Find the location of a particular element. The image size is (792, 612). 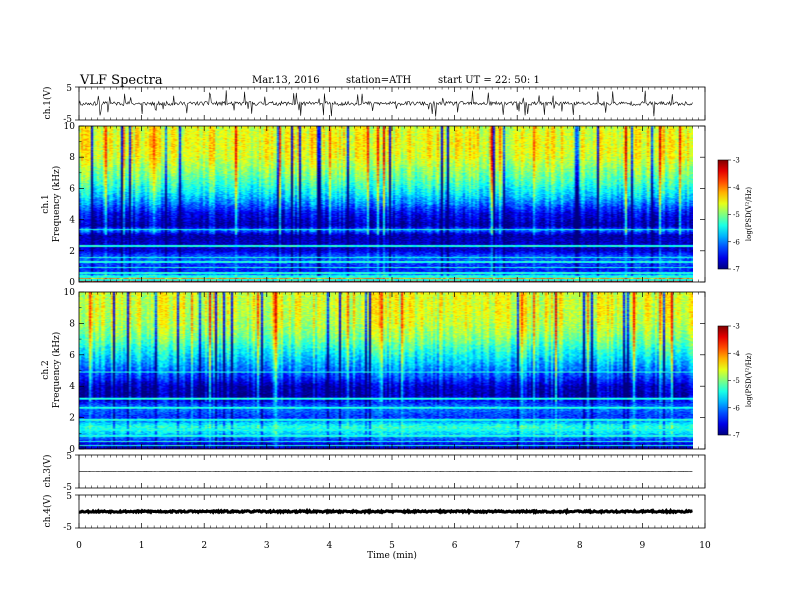

ch1-channel-label: ch.1 is located at coordinates (46, 203).